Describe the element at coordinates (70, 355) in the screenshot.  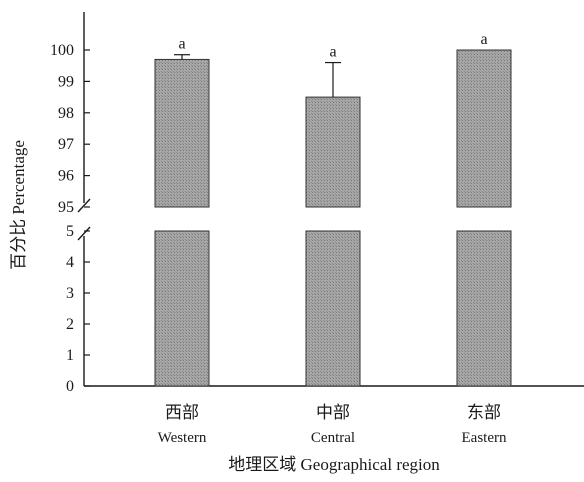
I see `y-tick-label: 1` at that location.